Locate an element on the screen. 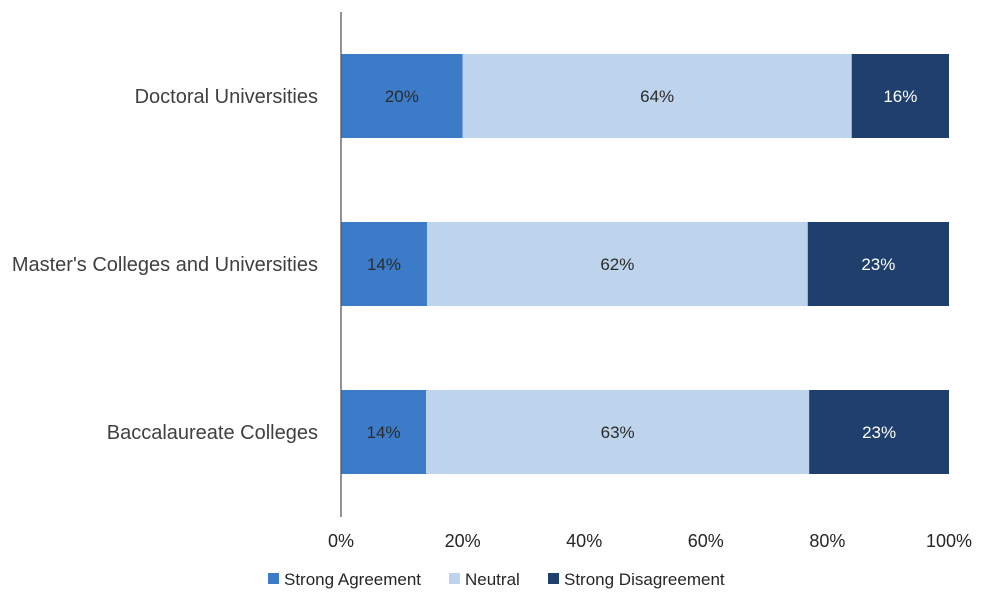 The width and height of the screenshot is (983, 616). x-tick-labels-layer: 0% 20% 40% 60% 80% 100% is located at coordinates (650, 541).